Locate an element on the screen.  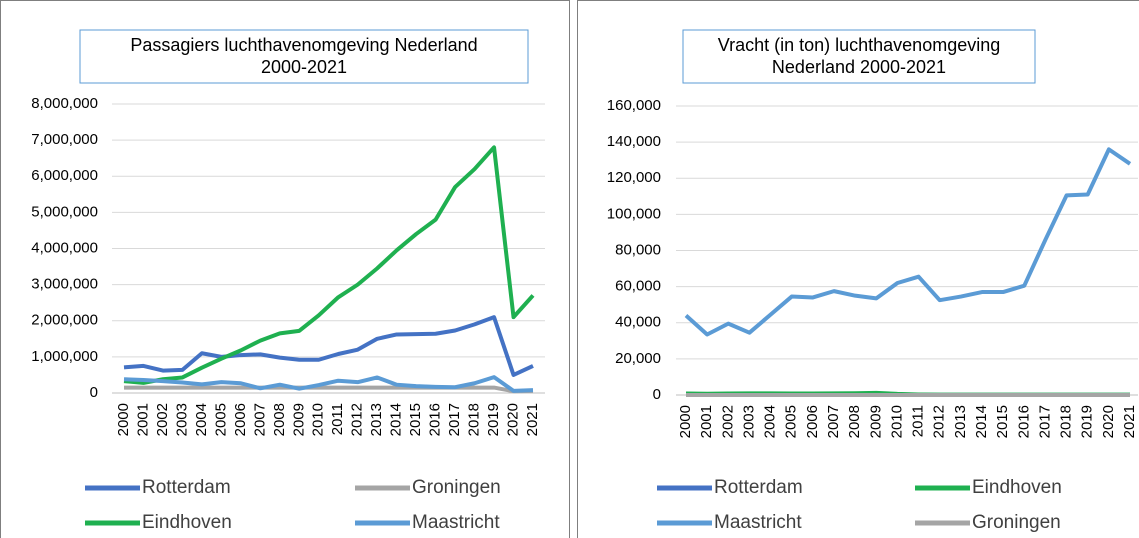
y-tick-label: 4,000,000 is located at coordinates (64, 247).